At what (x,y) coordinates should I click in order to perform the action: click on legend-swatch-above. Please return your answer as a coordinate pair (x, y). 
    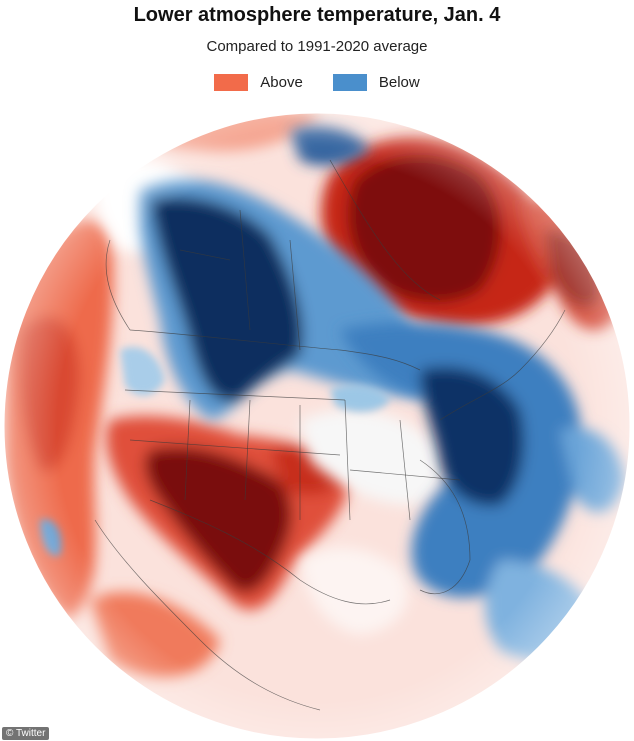
    Looking at the image, I should click on (231, 82).